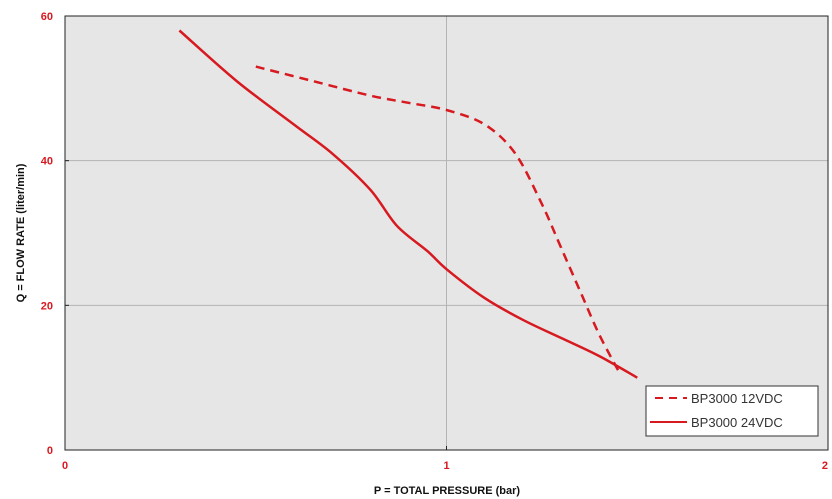  I want to click on legend: BP3000 12VDC BP3000 24VDC, so click(732, 411).